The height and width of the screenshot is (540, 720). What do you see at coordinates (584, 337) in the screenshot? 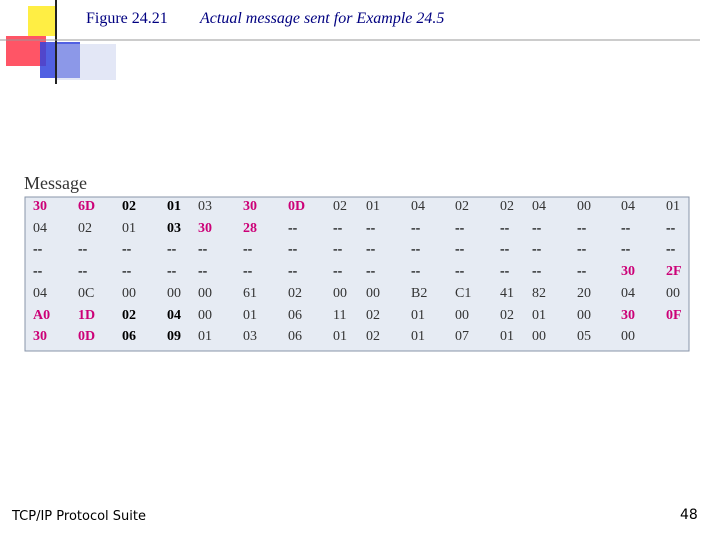
I see `cell: 05` at bounding box center [584, 337].